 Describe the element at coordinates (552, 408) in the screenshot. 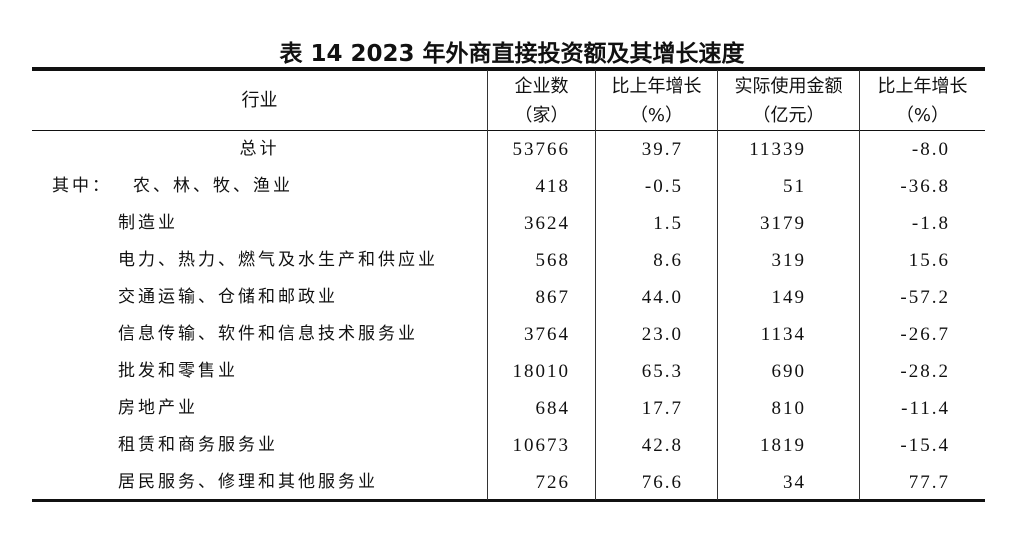

I see `cell-enterprises: 684` at that location.